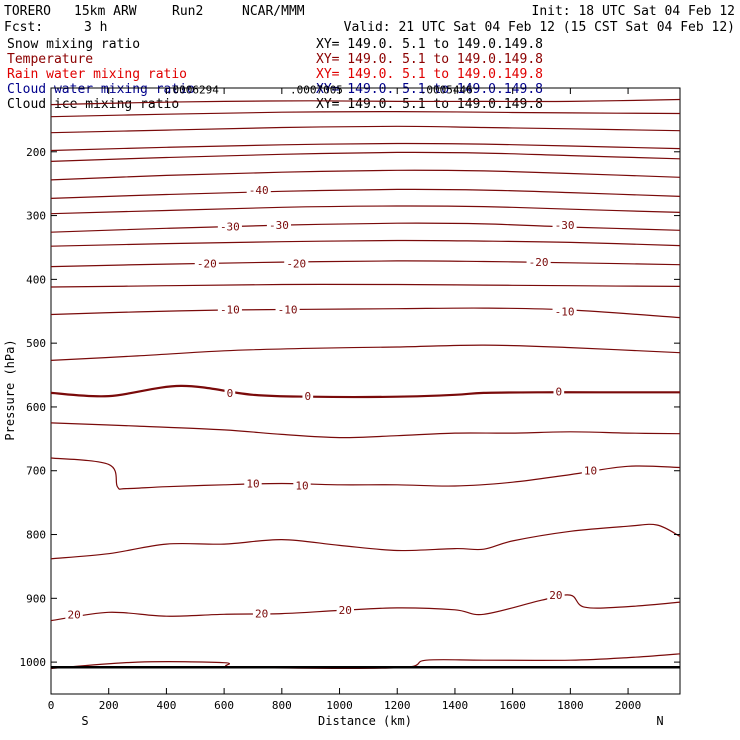 This screenshot has height=740, width=740. I want to click on contour-line-m55, so click(365, 147).